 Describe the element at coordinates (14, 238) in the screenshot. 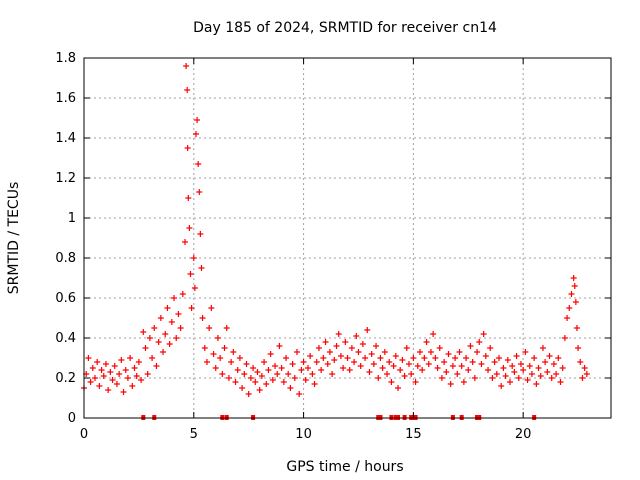

I see `y-axis-title: SRMTID / TECUs` at that location.